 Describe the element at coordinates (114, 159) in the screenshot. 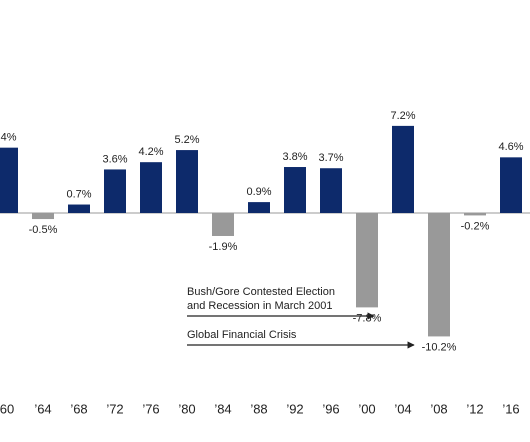

I see `value-label: 3.6%` at that location.